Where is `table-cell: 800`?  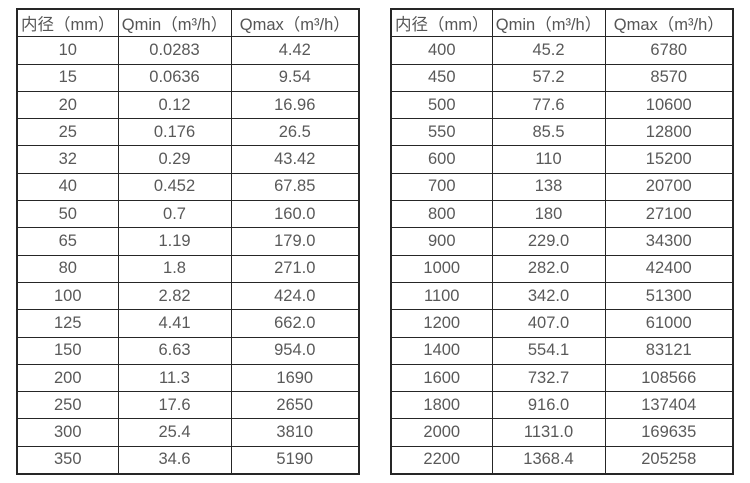 table-cell: 800 is located at coordinates (441, 214).